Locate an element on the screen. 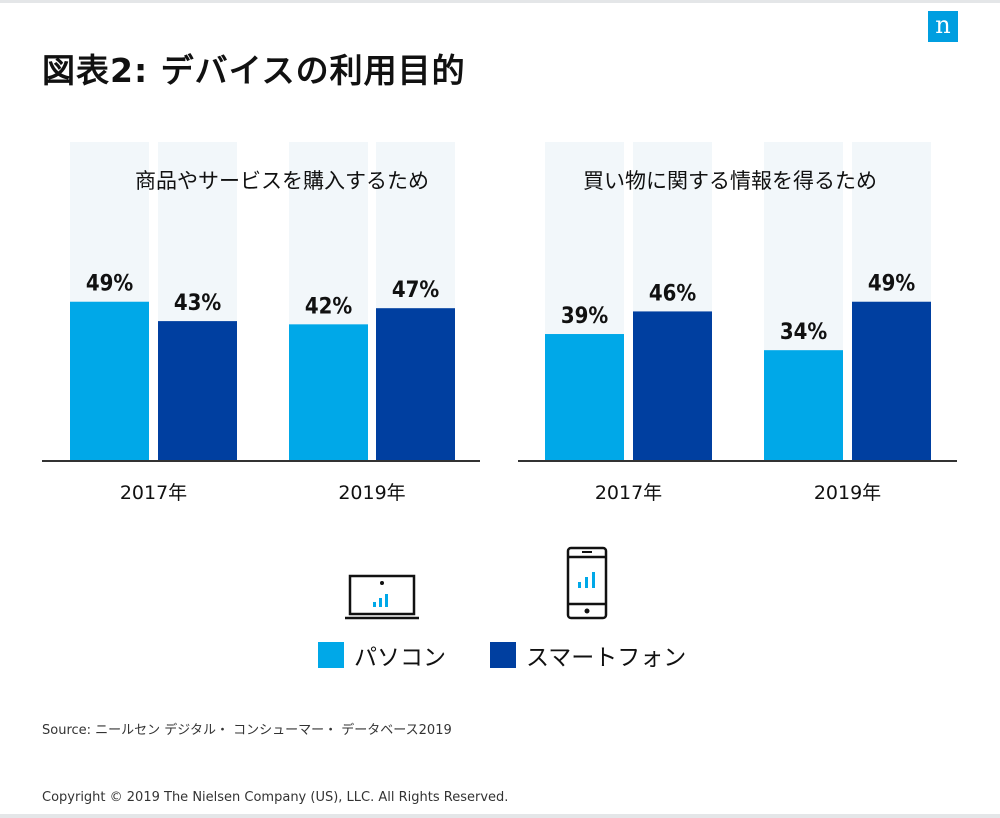 The height and width of the screenshot is (818, 1000). data-label: 47% is located at coordinates (416, 290).